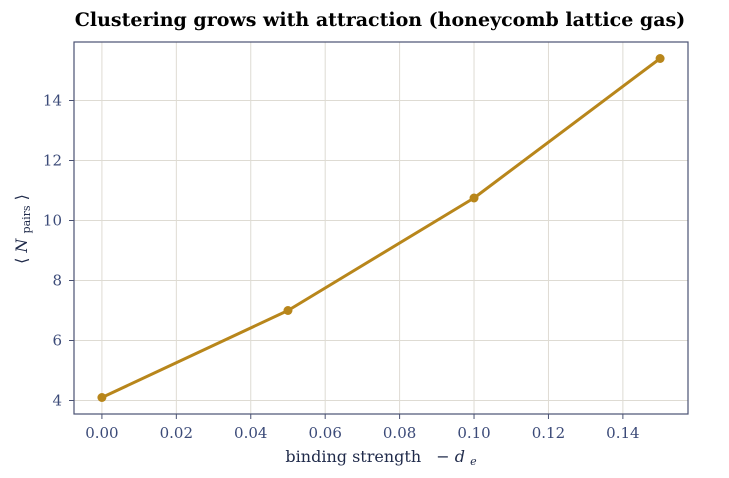 Image resolution: width=729 pixels, height=478 pixels. Describe the element at coordinates (473, 433) in the screenshot. I see `x-tick-label: 0.10` at that location.